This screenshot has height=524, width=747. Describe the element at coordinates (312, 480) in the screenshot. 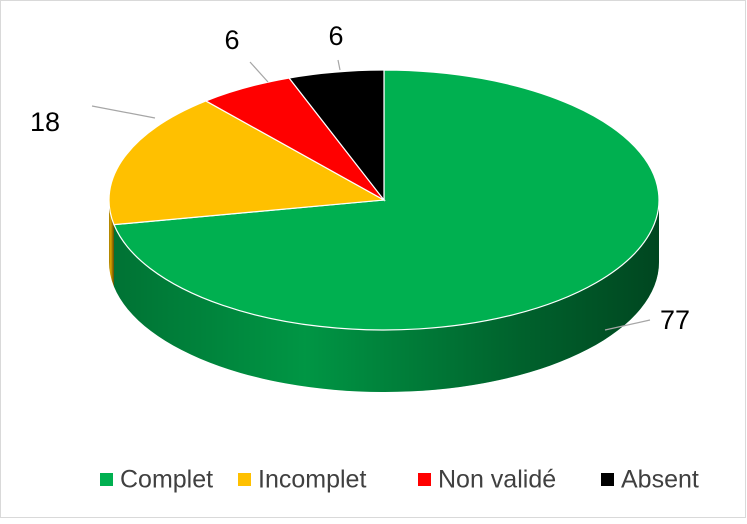

I see `legend-label: Incomplet` at that location.